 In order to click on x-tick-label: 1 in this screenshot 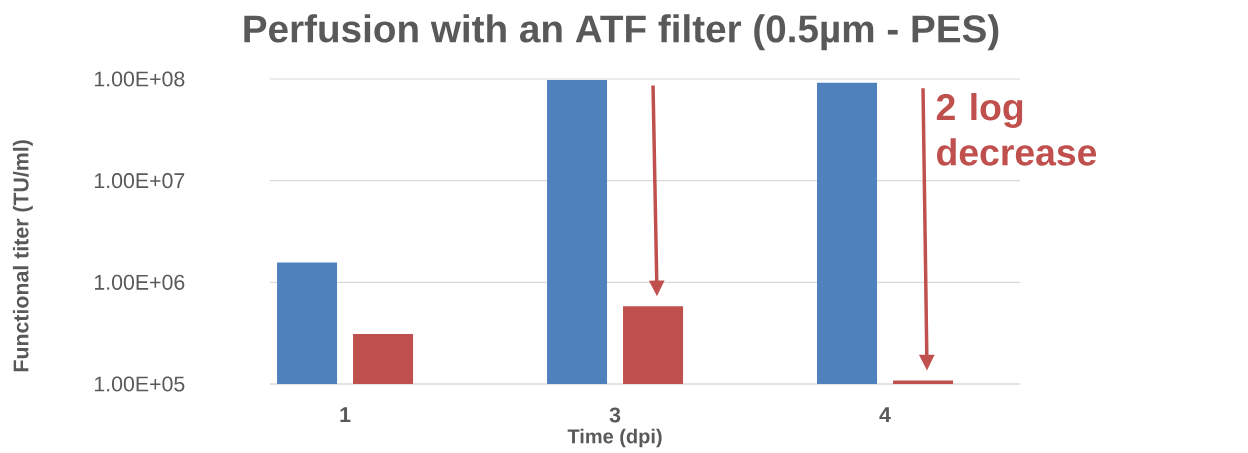, I will do `click(345, 415)`.